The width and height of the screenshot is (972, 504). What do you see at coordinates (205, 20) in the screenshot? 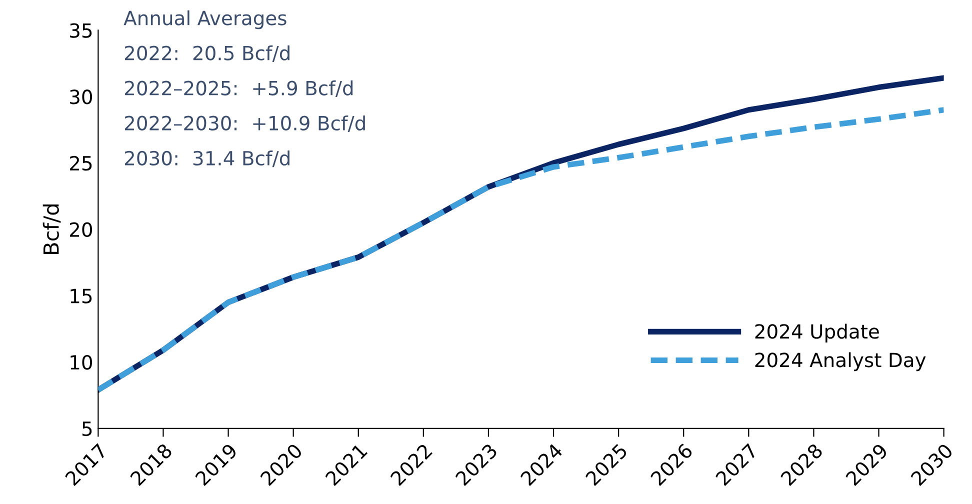
I see `text: Annual Averages` at bounding box center [205, 20].